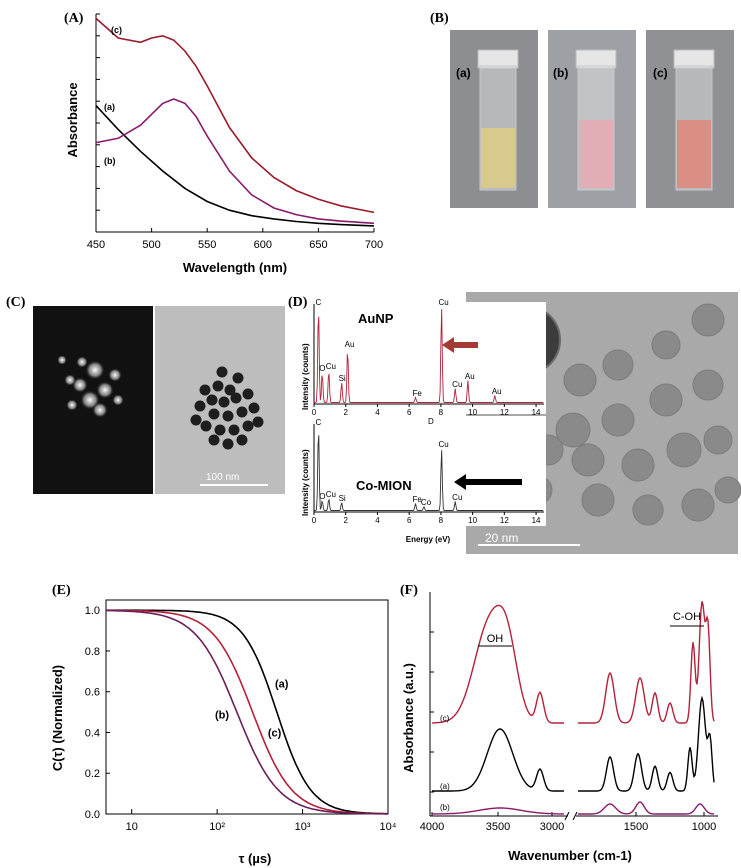 This screenshot has width=741, height=868. I want to click on y-tick-label: 0.8, so click(92, 652).